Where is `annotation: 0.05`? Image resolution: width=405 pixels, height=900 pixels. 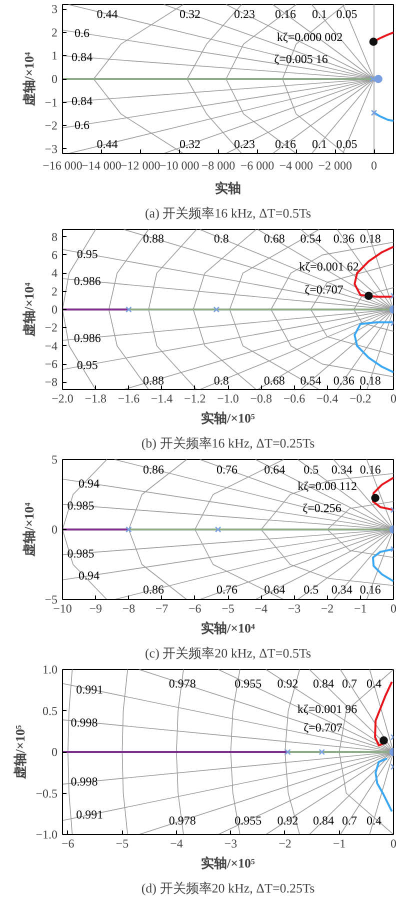 annotation: 0.05 is located at coordinates (347, 13).